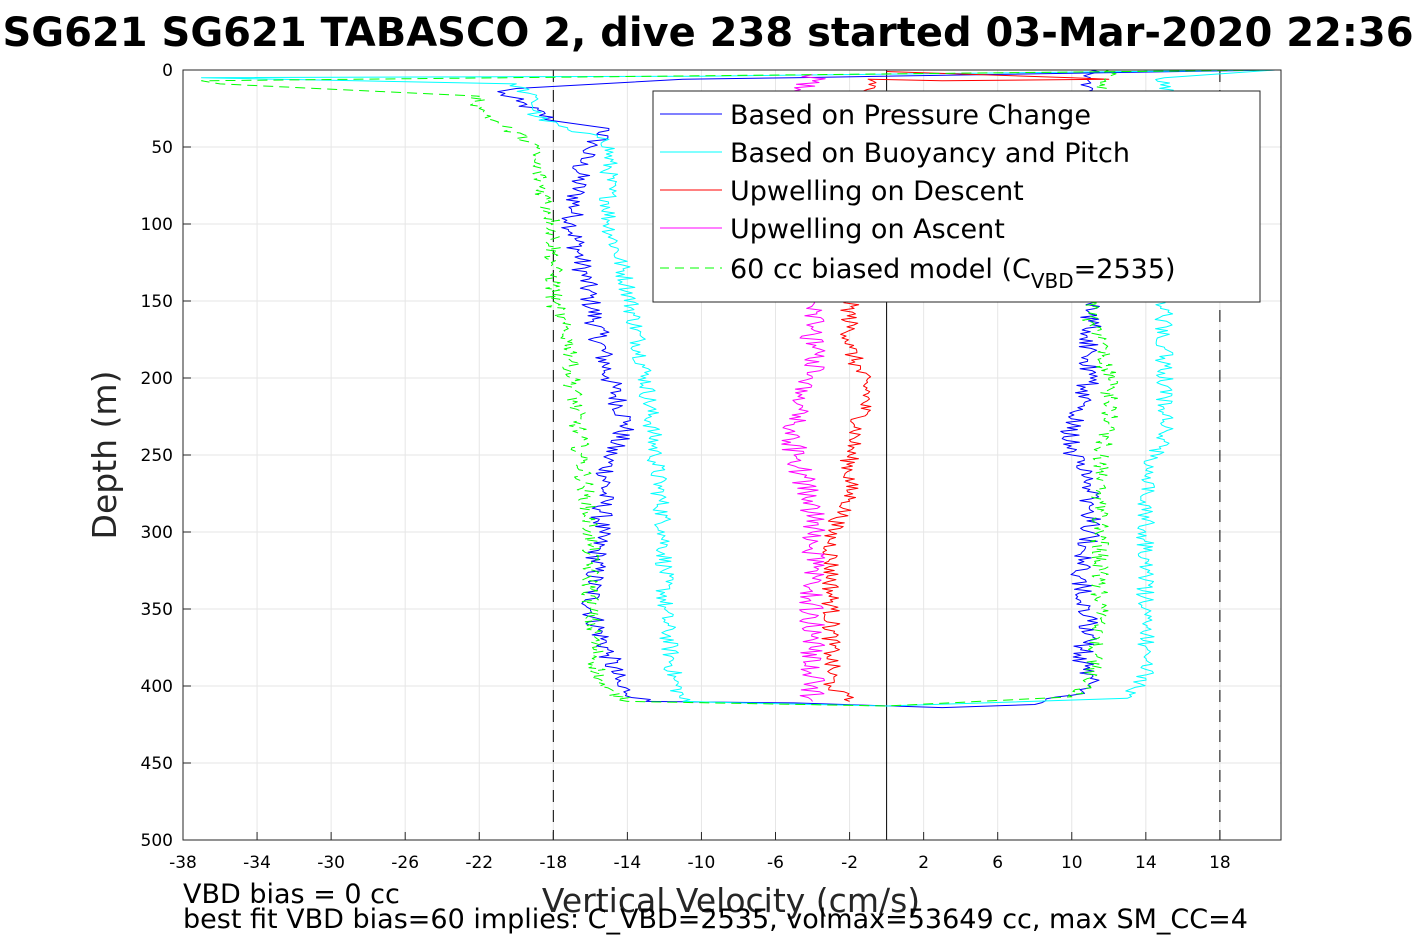 This screenshot has width=1417, height=945. I want to click on x-tick-label: -34, so click(257, 863).